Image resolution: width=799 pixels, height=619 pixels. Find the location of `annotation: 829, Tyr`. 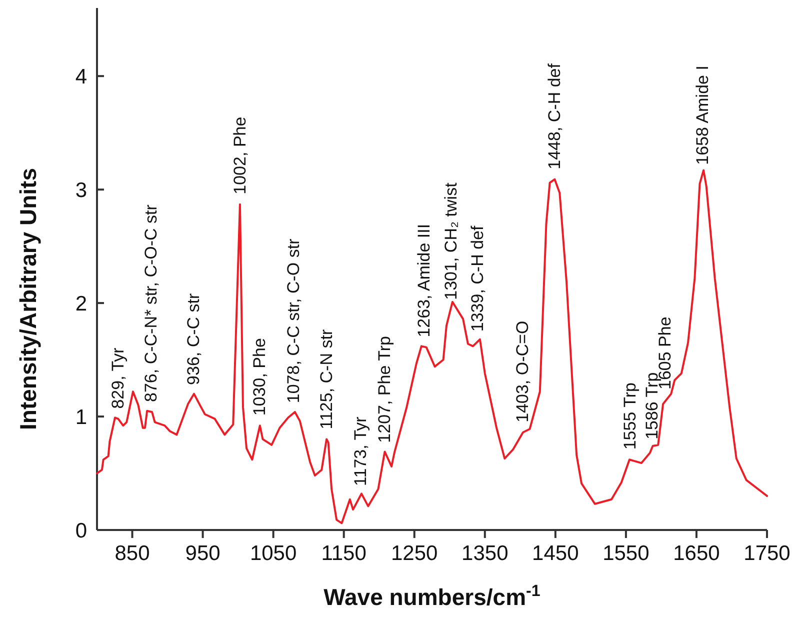

annotation: 829, Tyr is located at coordinates (118, 378).